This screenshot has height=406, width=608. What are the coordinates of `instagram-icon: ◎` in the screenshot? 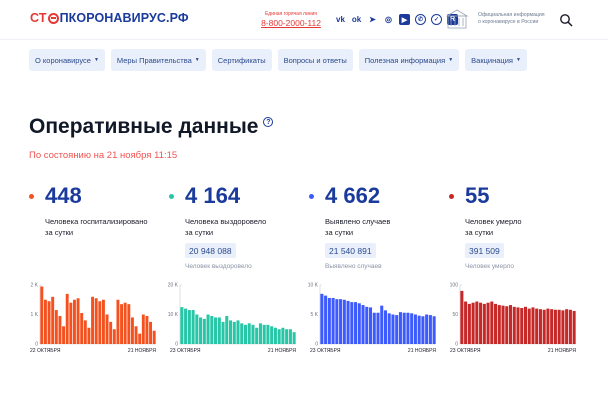 It's located at (388, 19).